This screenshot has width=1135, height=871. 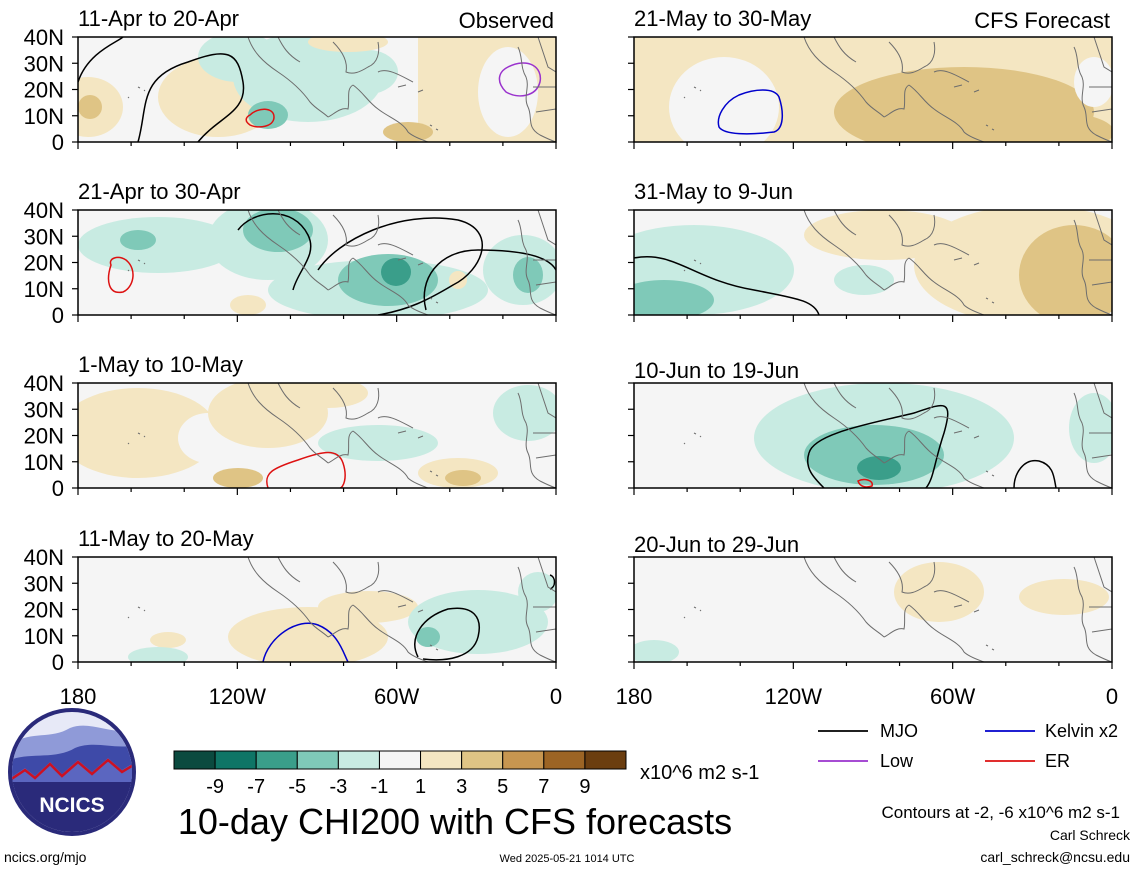 I want to click on lon-label: 60W, so click(x=396, y=696).